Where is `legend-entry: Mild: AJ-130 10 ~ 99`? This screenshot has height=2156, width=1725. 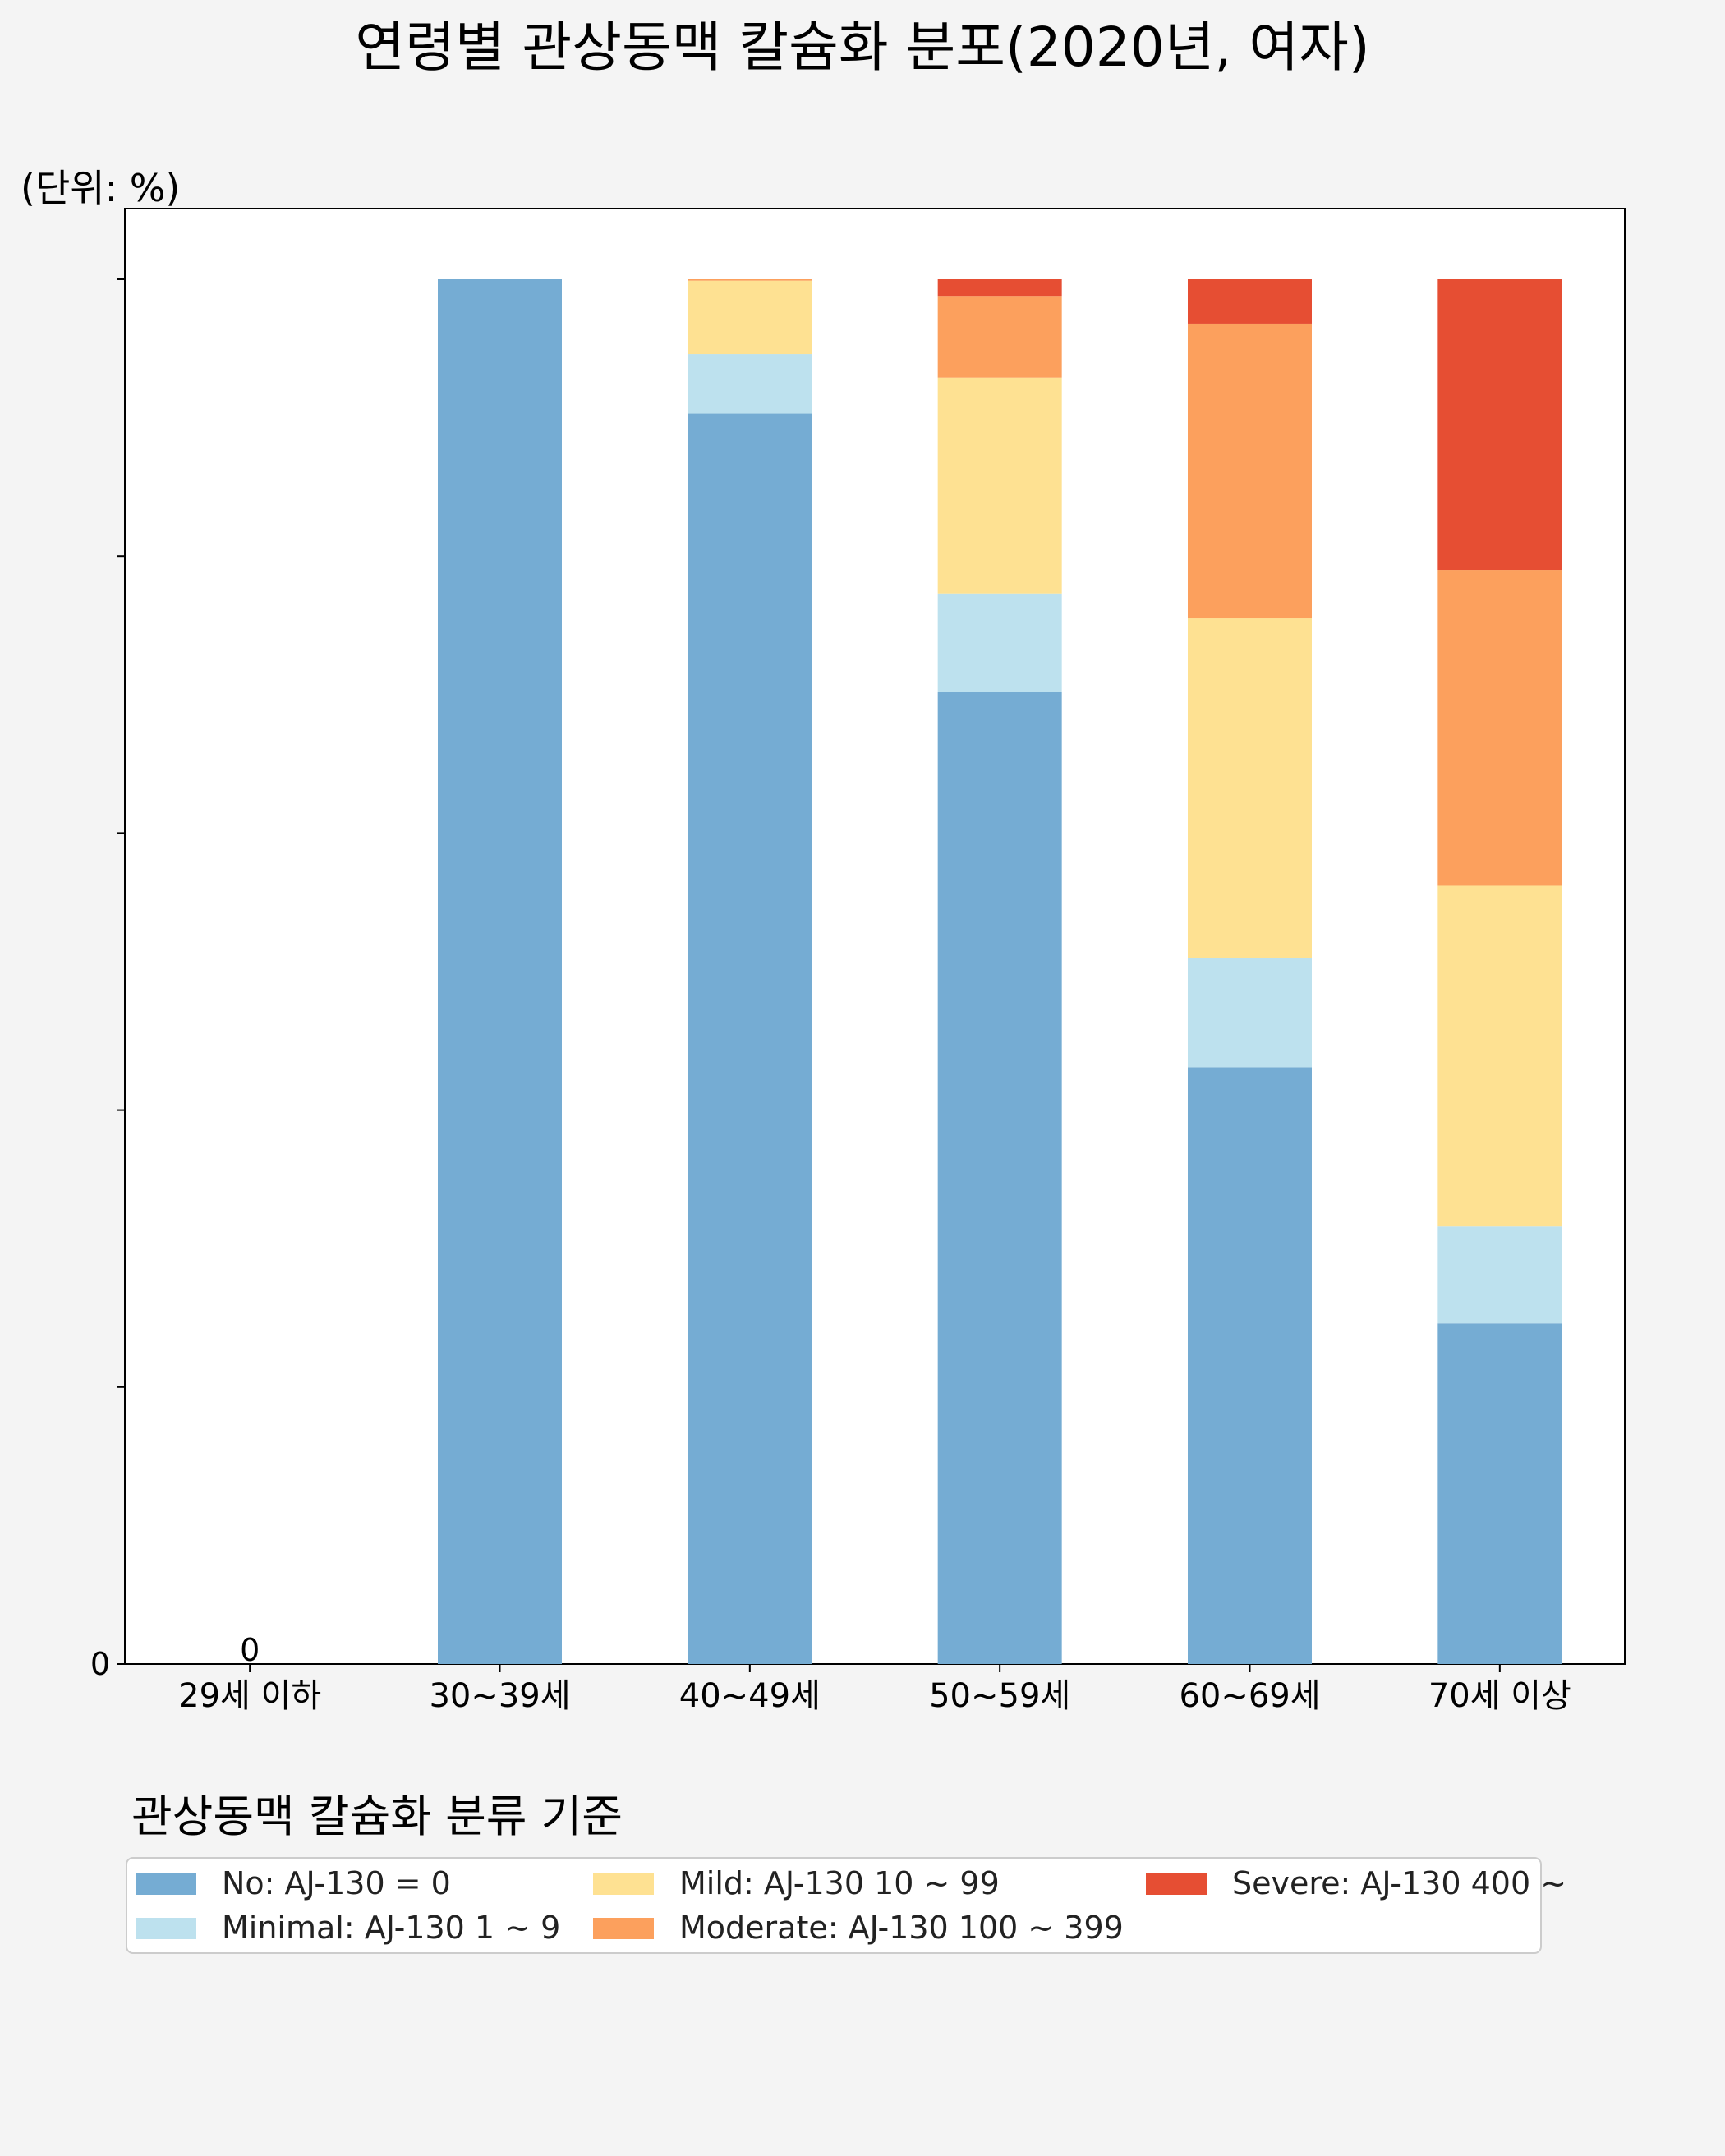 legend-entry: Mild: AJ-130 10 ~ 99 is located at coordinates (840, 1883).